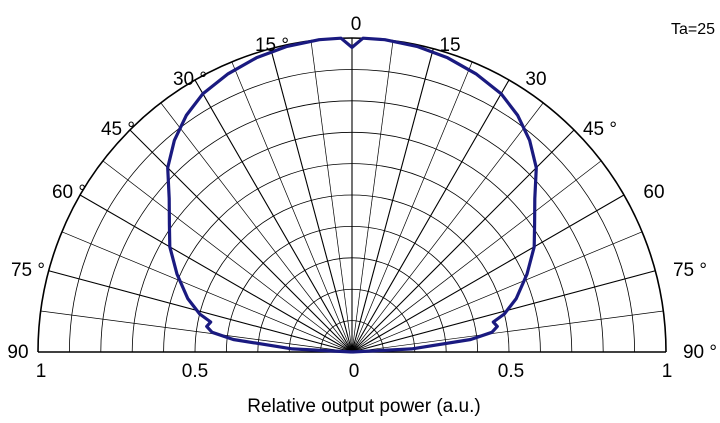 The width and height of the screenshot is (720, 423). What do you see at coordinates (190, 79) in the screenshot?
I see `angle-label-left-30: 30 °` at bounding box center [190, 79].